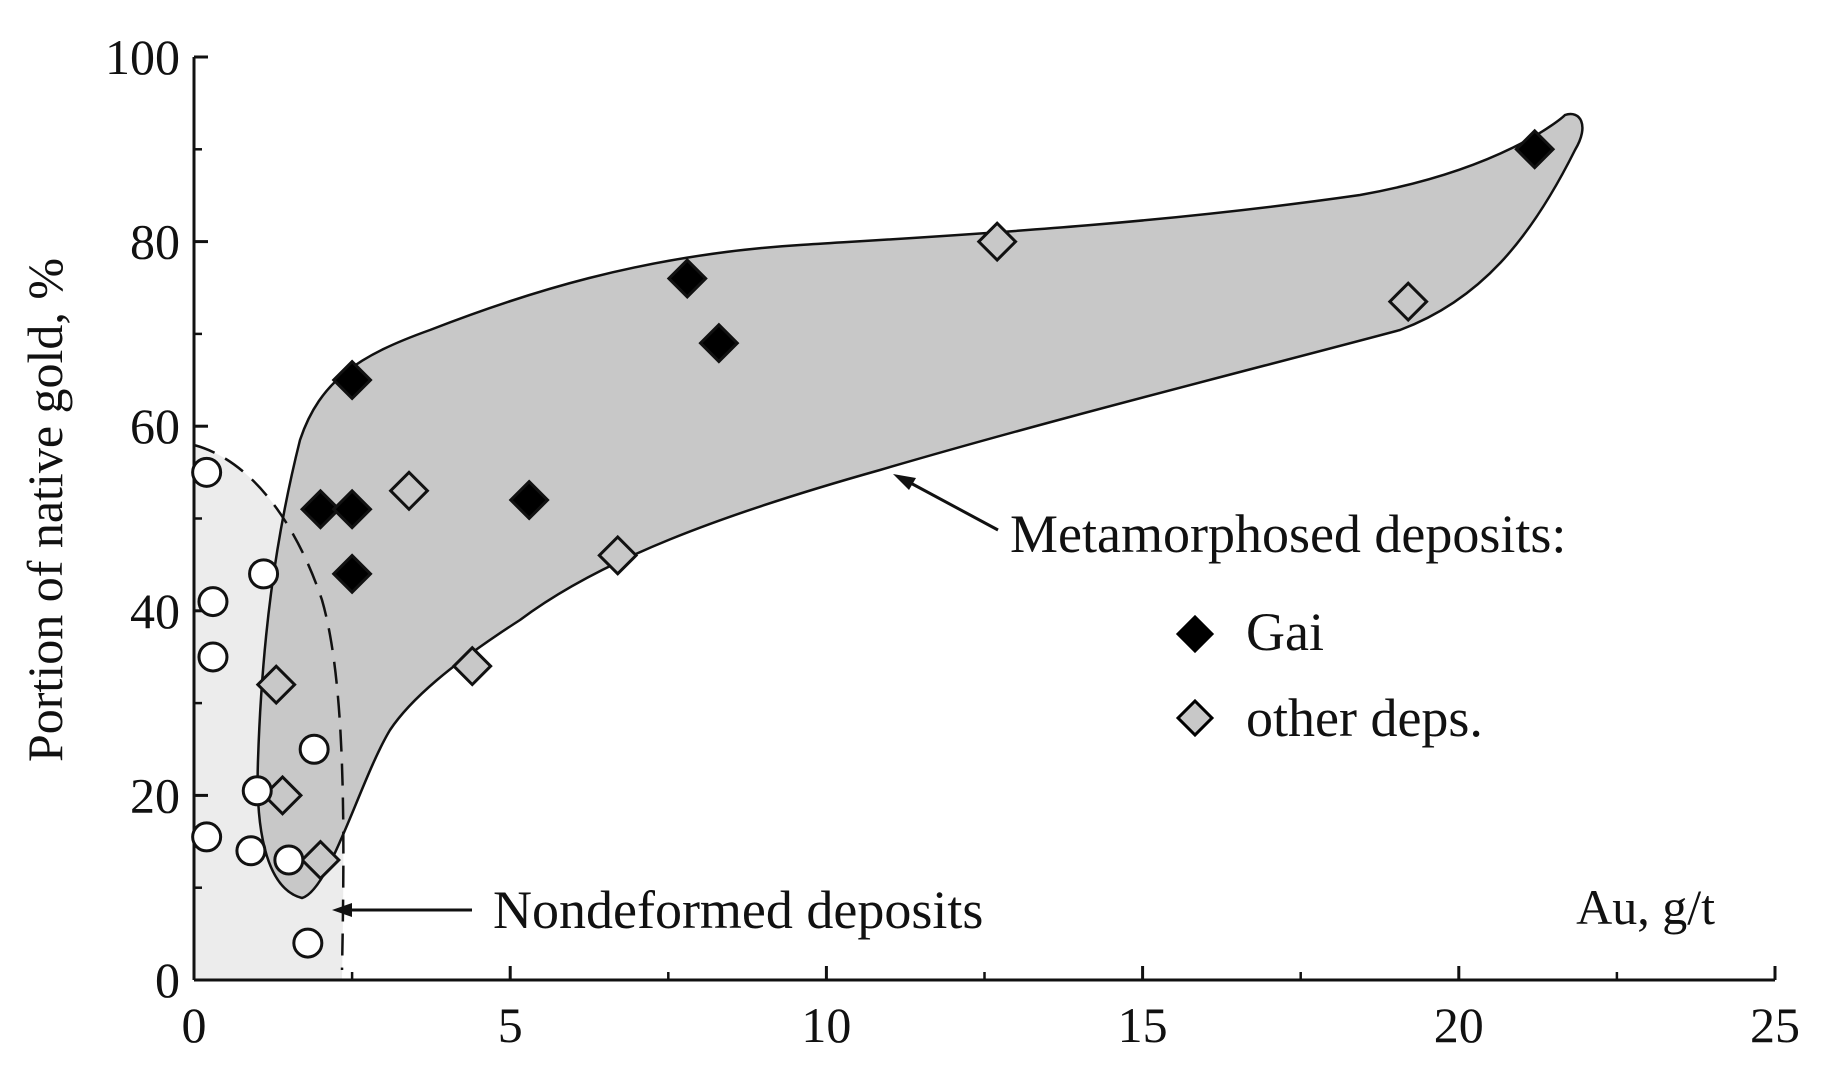  What do you see at coordinates (951, 505) in the screenshot?
I see `metamorphosed-arrow-line` at bounding box center [951, 505].